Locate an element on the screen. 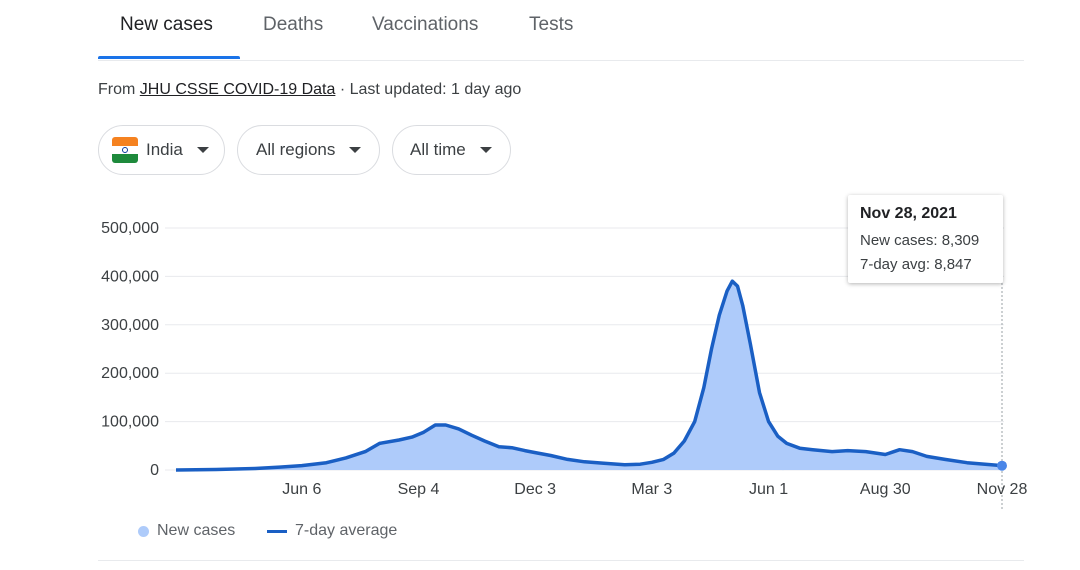  region-dropdown: All regions is located at coordinates (308, 150).